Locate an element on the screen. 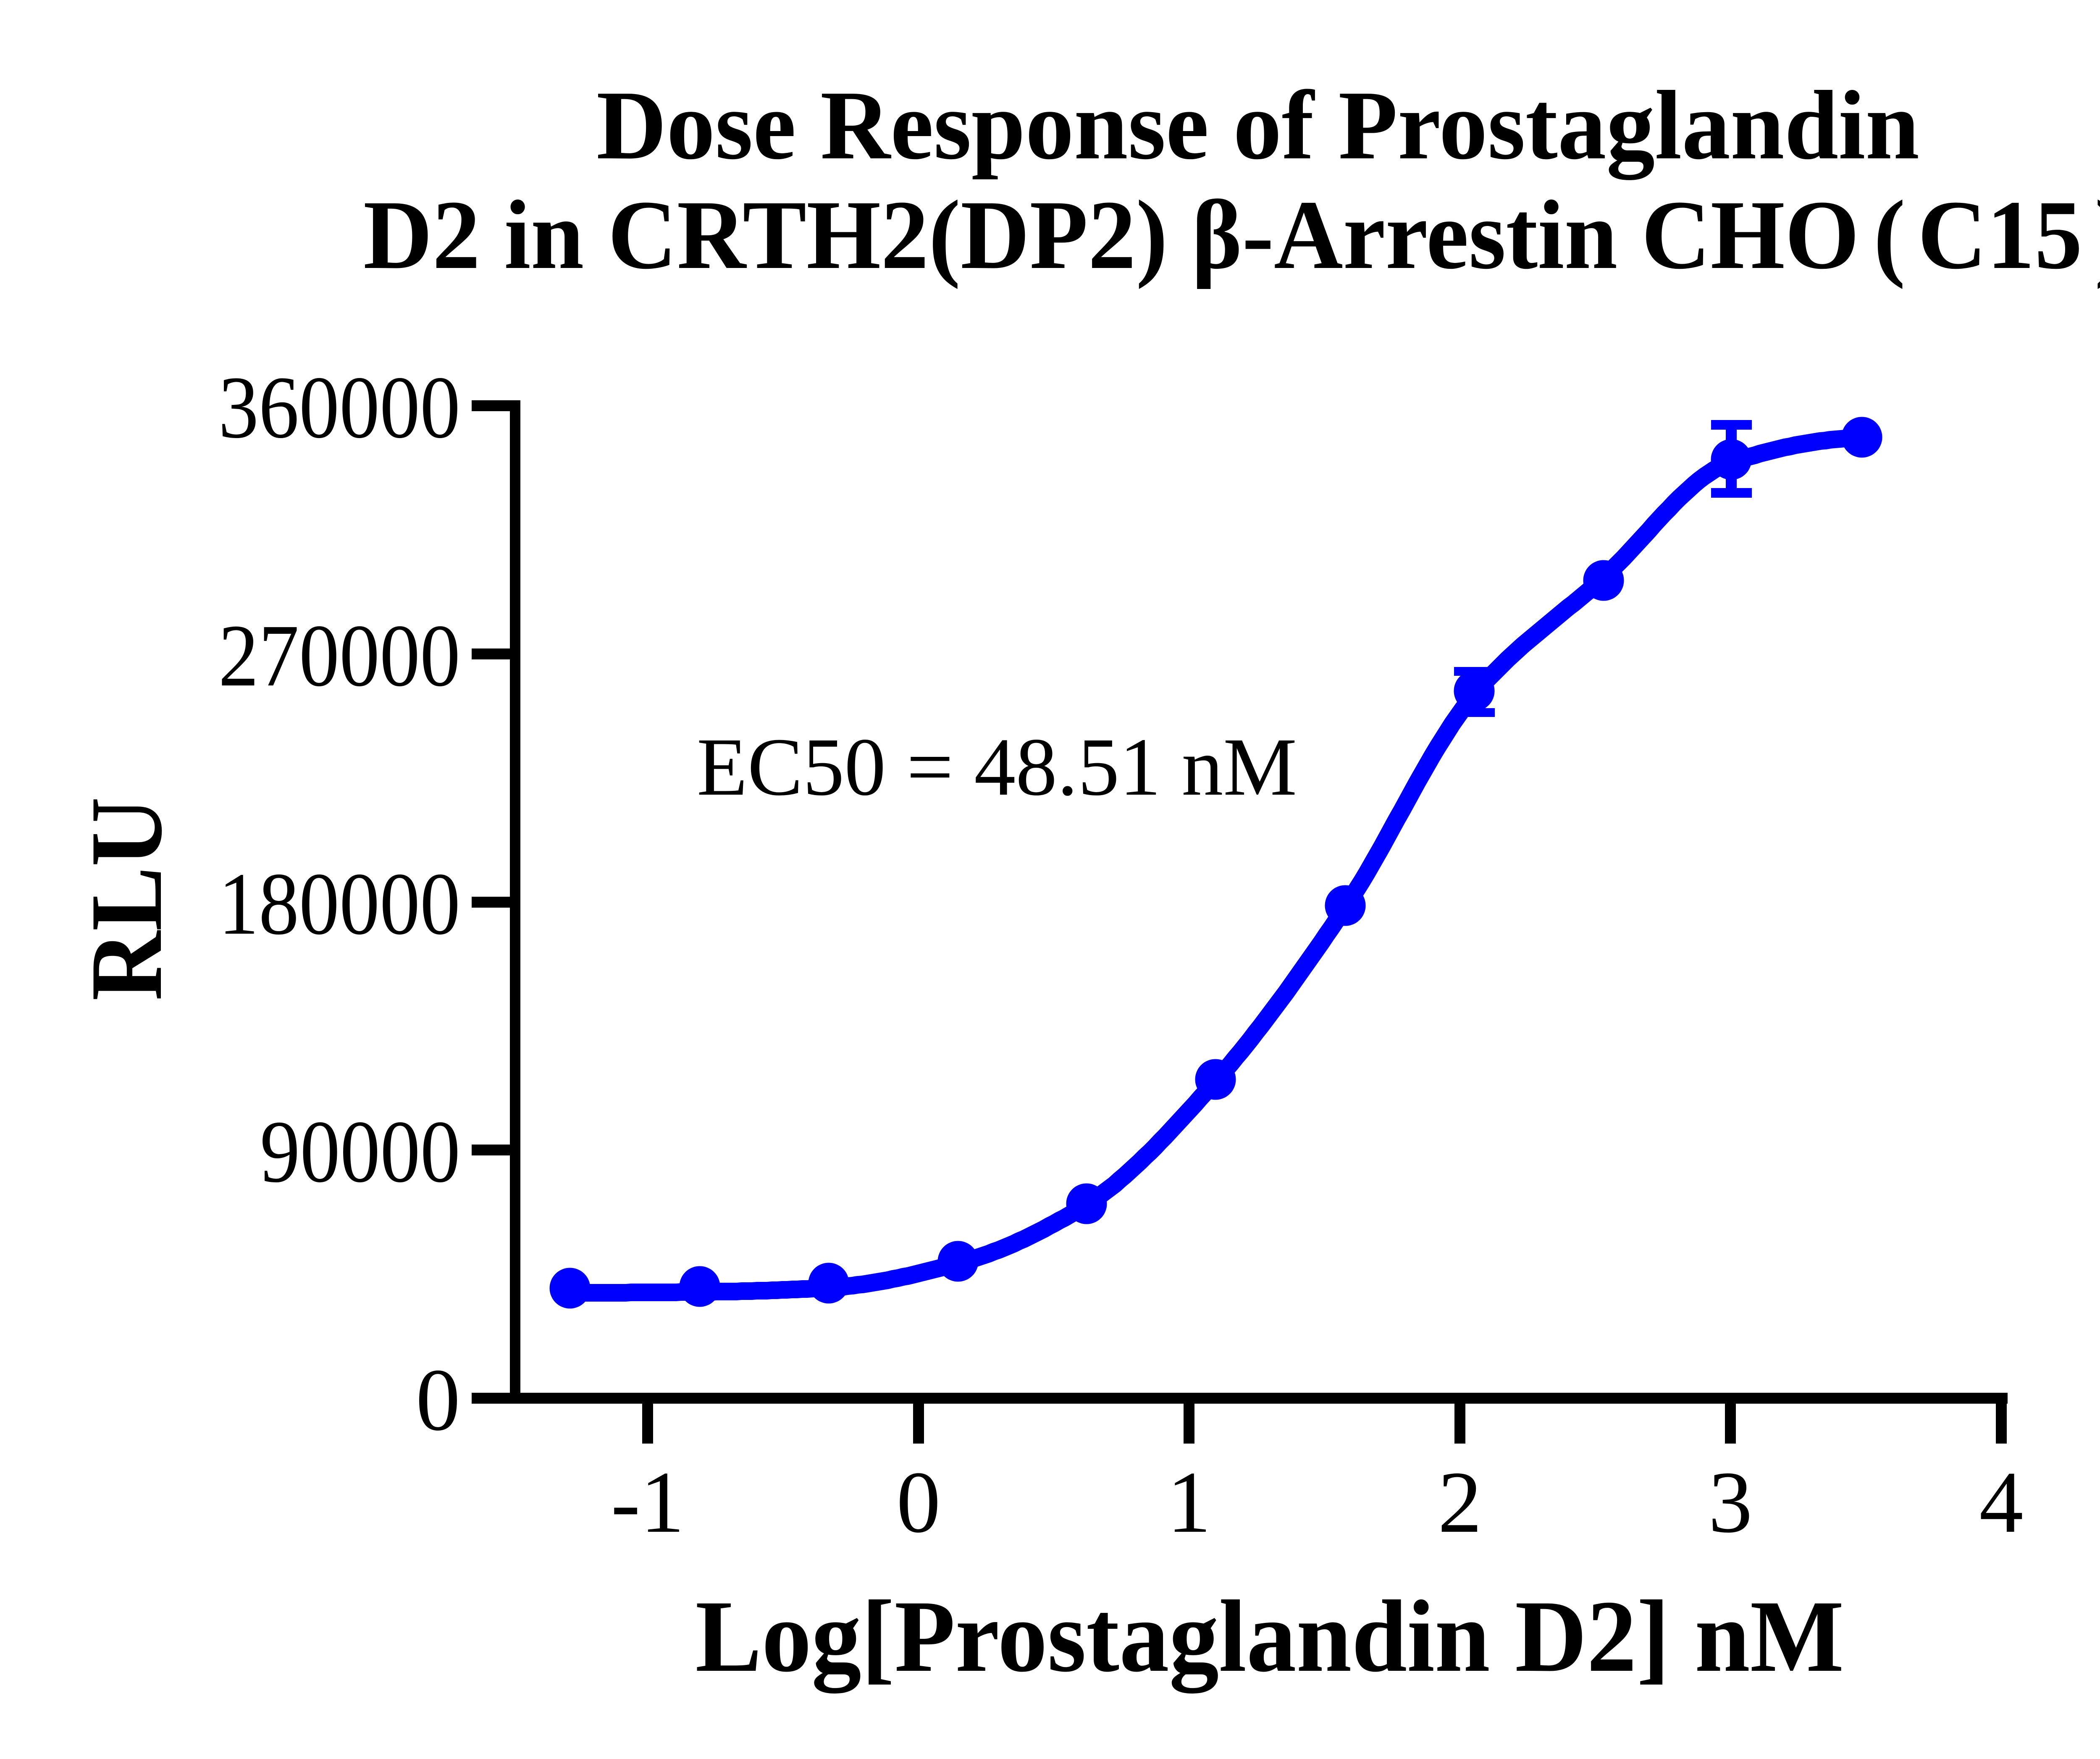 The height and width of the screenshot is (1759, 2100). svg-text: Dose Response of Prostaglandin is located at coordinates (1257, 125).